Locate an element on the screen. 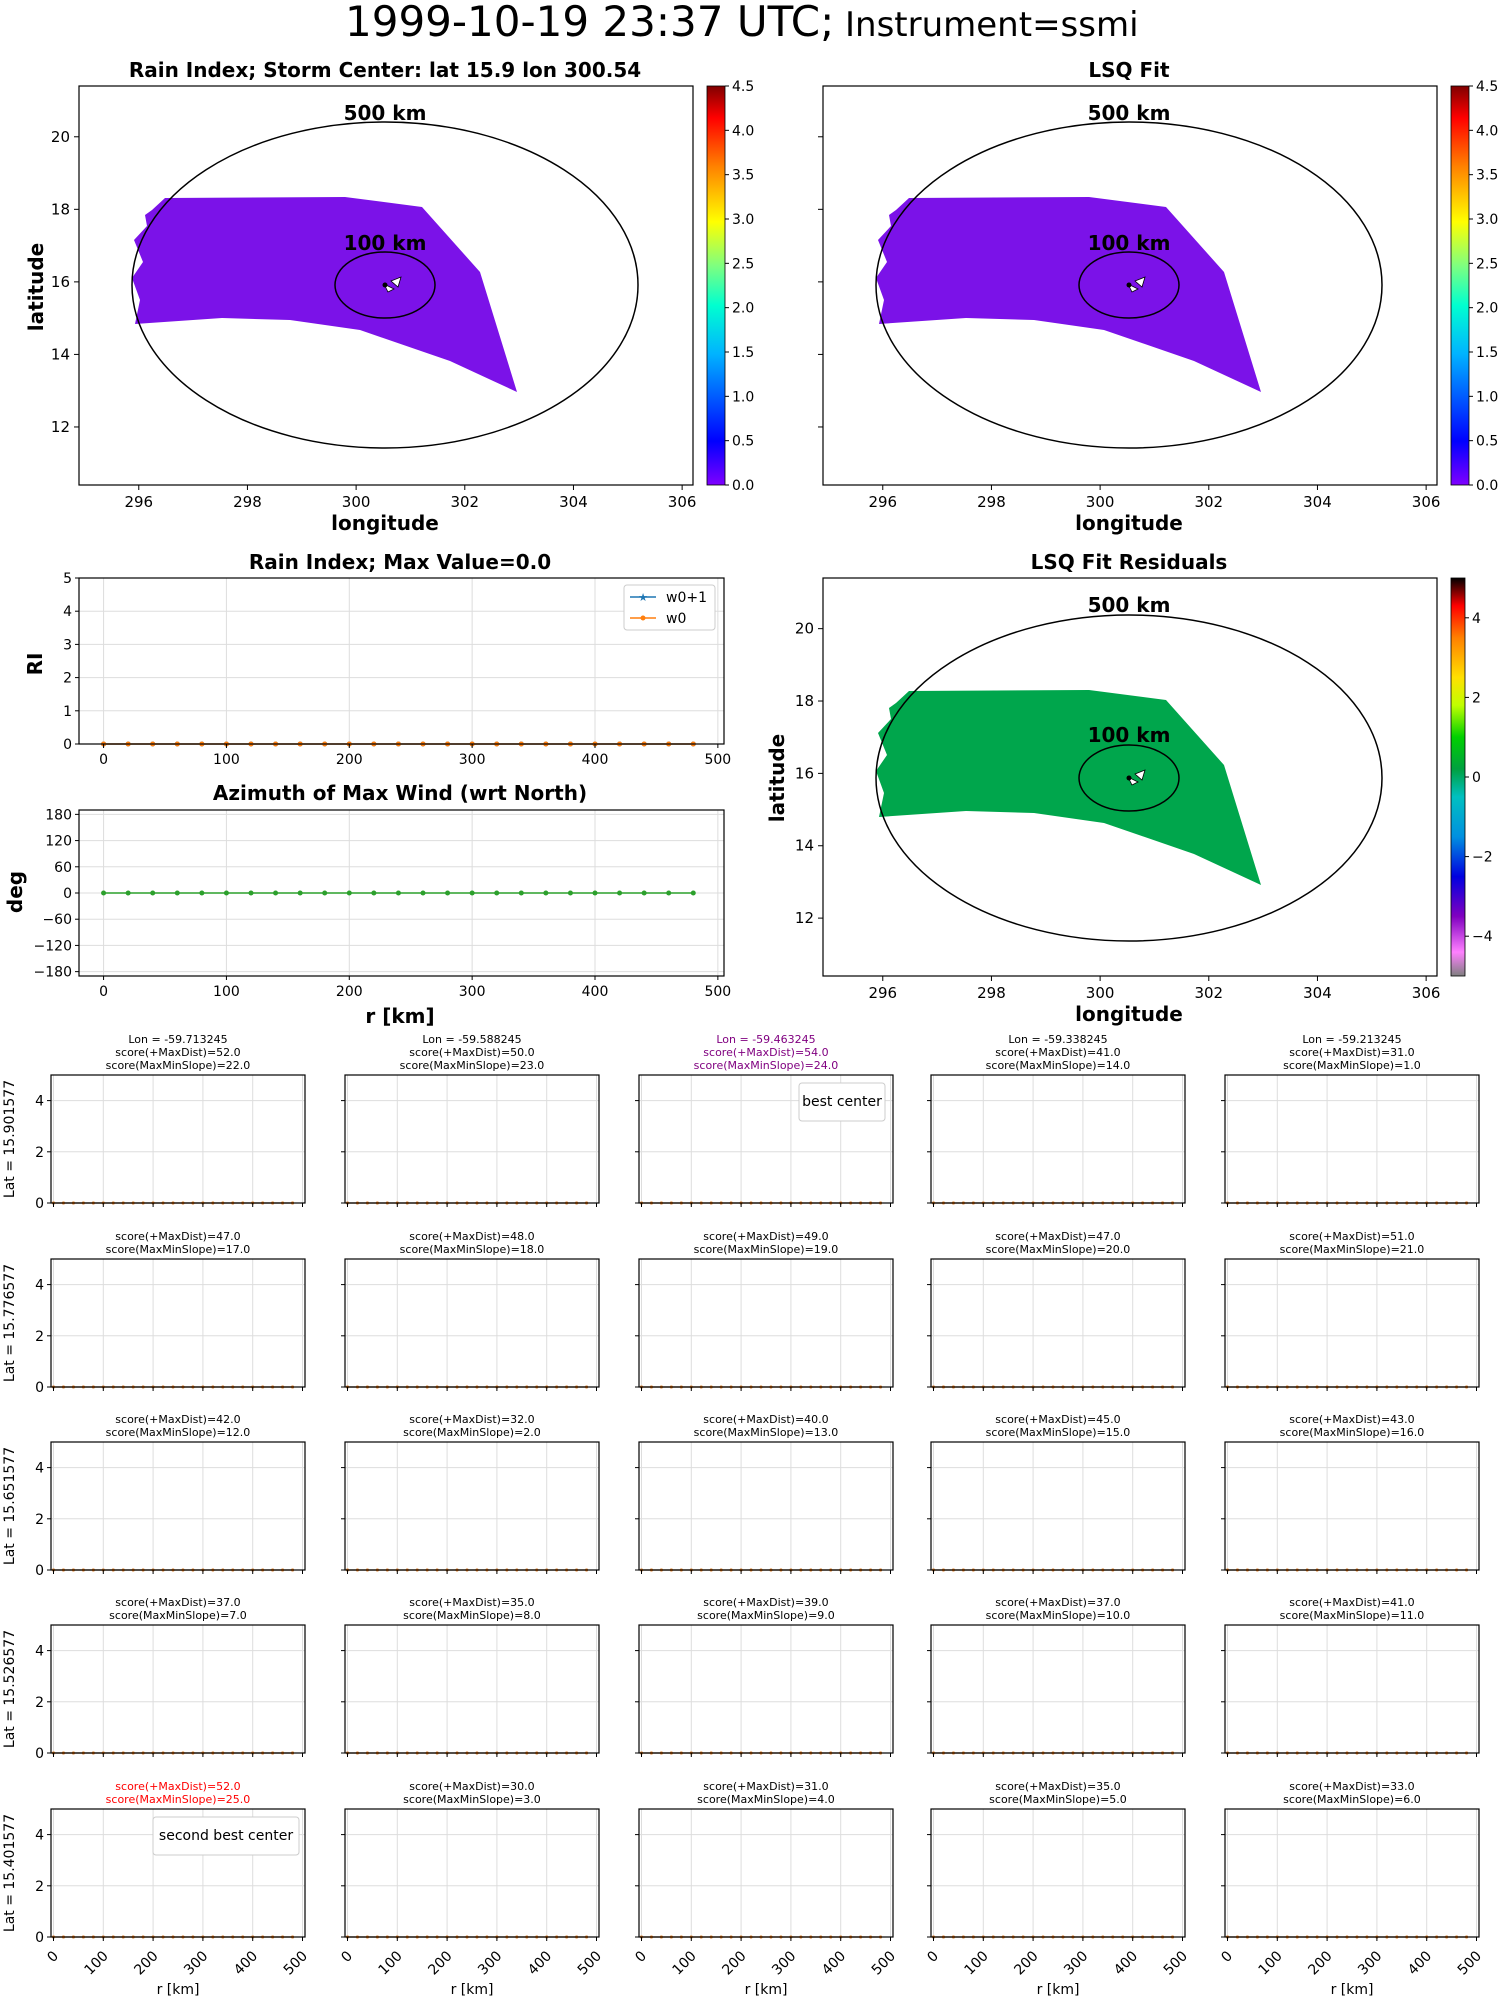 The width and height of the screenshot is (1500, 2000). colorbar-tick-label: 2 is located at coordinates (1476, 698).